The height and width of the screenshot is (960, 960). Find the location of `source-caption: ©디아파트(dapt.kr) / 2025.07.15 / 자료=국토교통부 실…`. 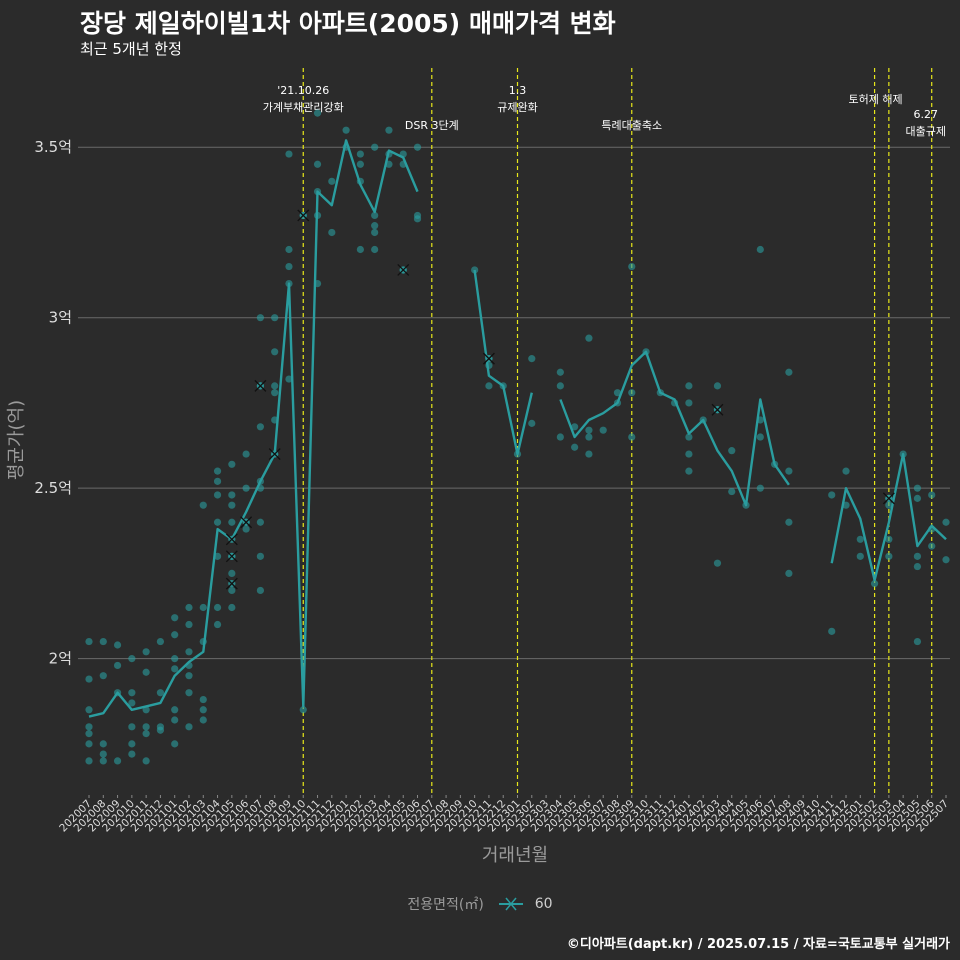

source-caption: ©디아파트(dapt.kr) / 2025.07.15 / 자료=국토교통부 실… is located at coordinates (758, 944).